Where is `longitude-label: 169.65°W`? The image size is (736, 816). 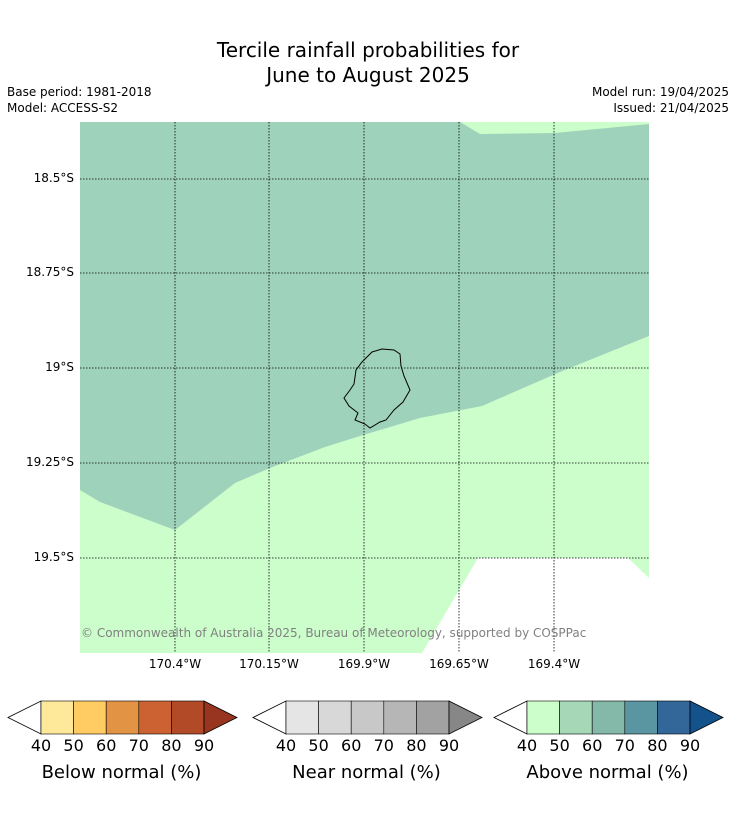 longitude-label: 169.65°W is located at coordinates (459, 664).